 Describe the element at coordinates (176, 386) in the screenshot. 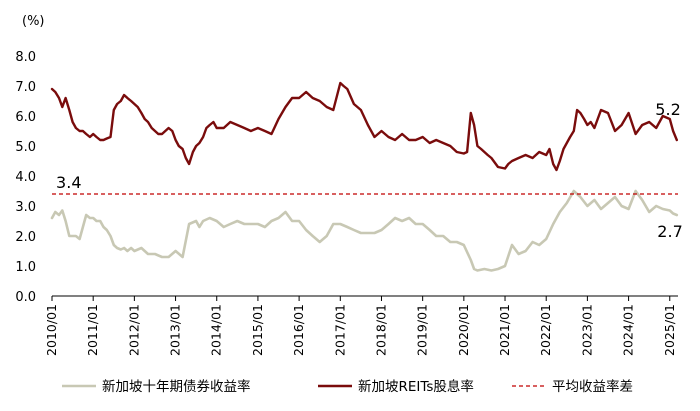

I see `legend-label: 新加坡十年期债券收益率` at that location.